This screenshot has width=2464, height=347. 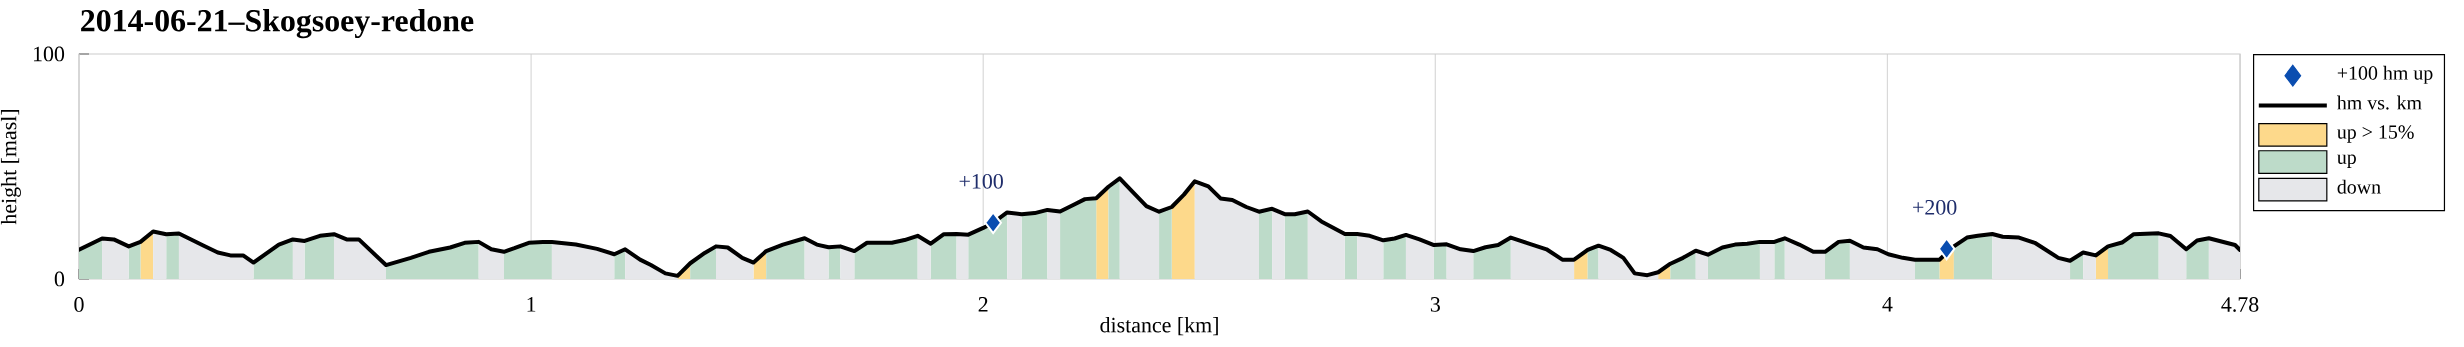 I want to click on legend-label: up, so click(x=2346, y=161).